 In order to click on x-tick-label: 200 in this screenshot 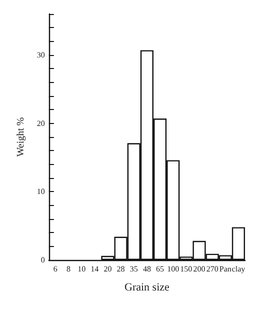, I will do `click(199, 269)`.